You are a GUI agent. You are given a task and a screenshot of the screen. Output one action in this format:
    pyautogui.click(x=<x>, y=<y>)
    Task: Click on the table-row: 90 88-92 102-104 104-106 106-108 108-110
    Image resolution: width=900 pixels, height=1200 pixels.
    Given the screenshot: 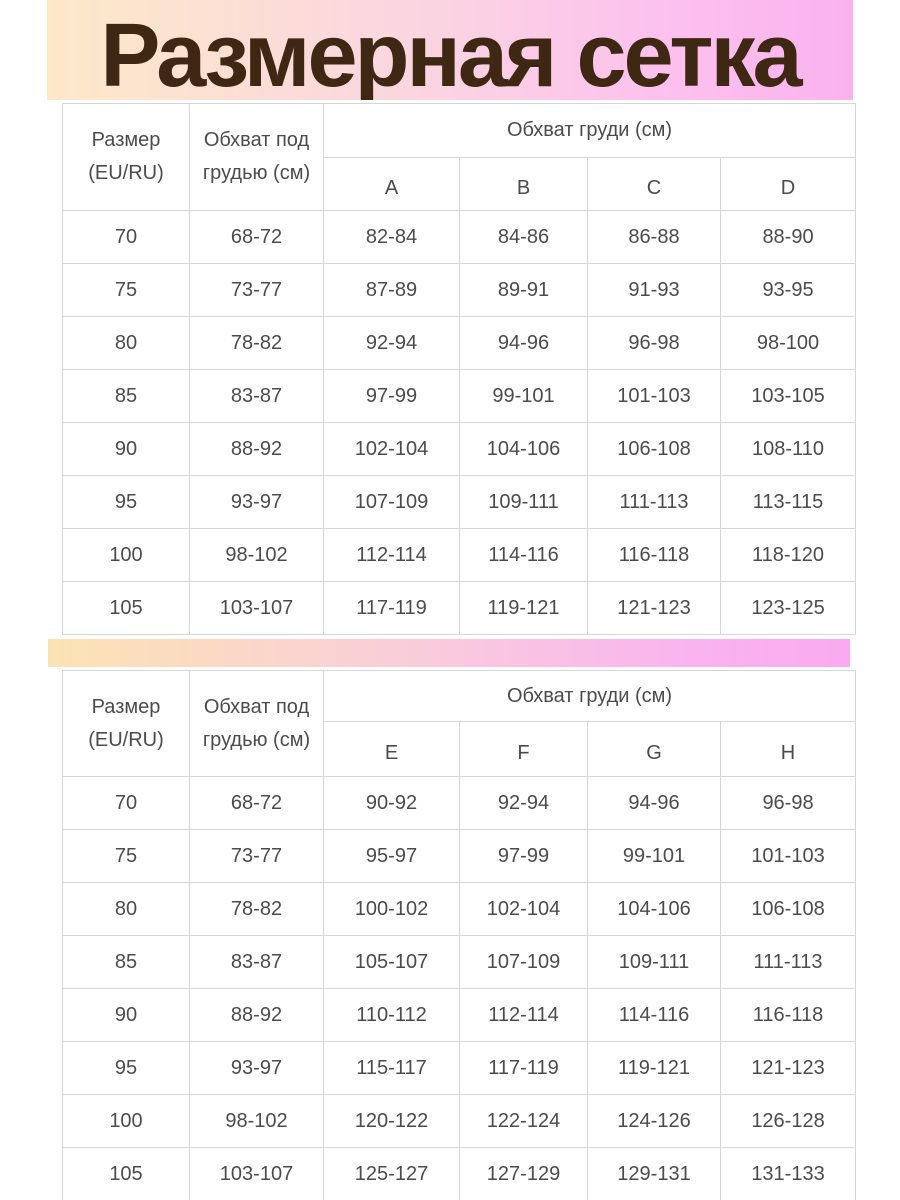 What is the action you would take?
    pyautogui.click(x=459, y=449)
    